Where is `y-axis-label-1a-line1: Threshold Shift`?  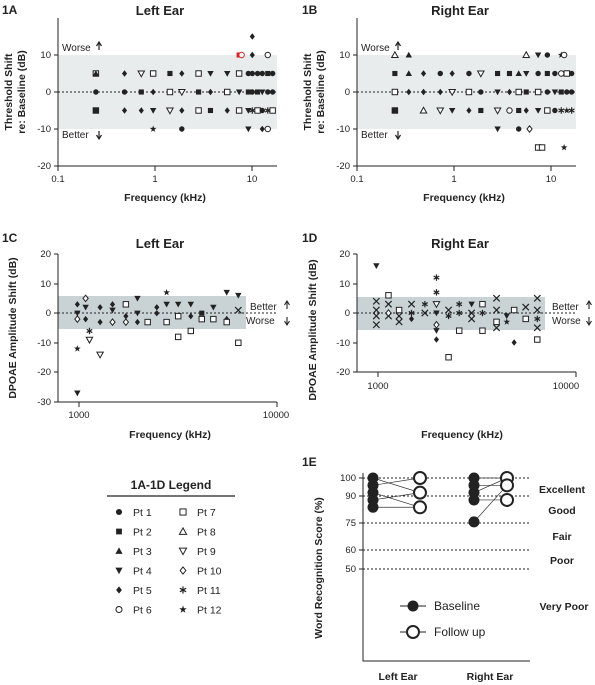 y-axis-label-1a-line1: Threshold Shift is located at coordinates (9, 92).